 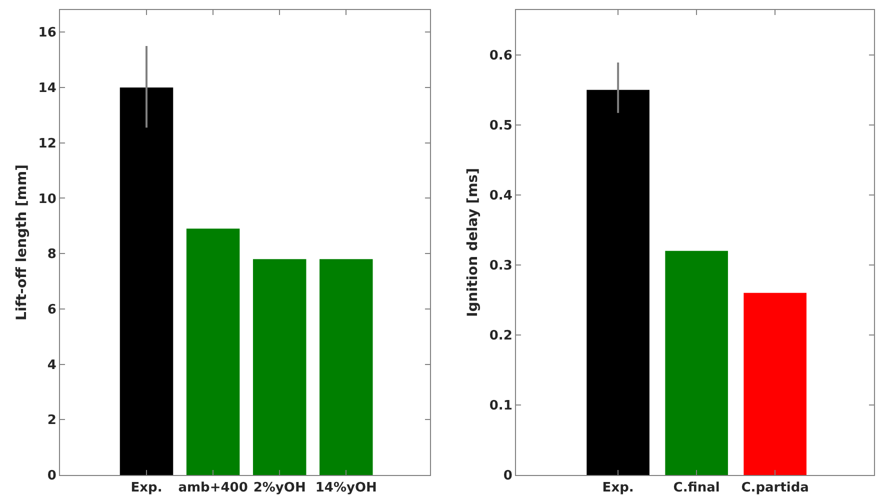 What do you see at coordinates (47, 33) in the screenshot?
I see `y-tick-label: 16` at bounding box center [47, 33].